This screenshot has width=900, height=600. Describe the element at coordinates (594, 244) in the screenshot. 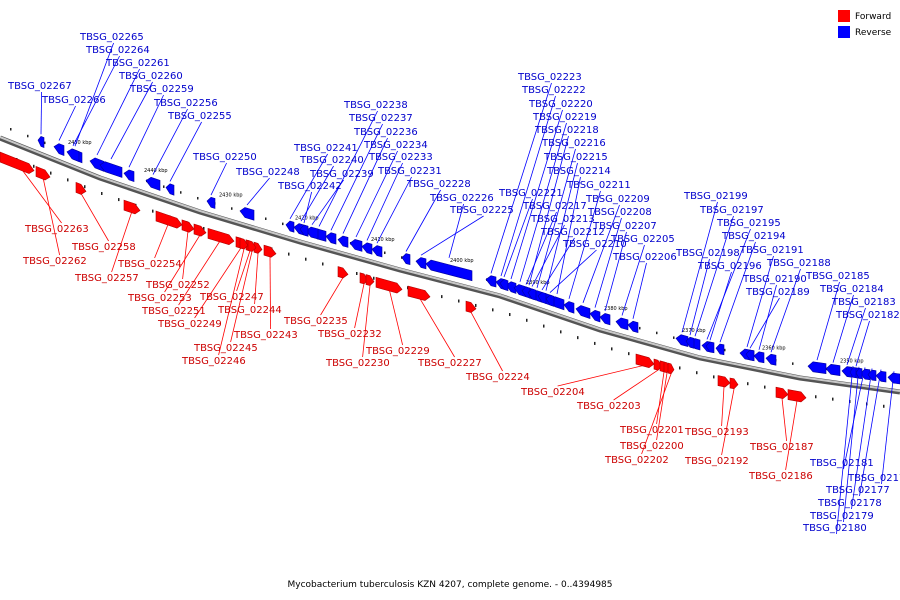

I see `gene-label-tbsg_02210: TBSG_02210` at that location.